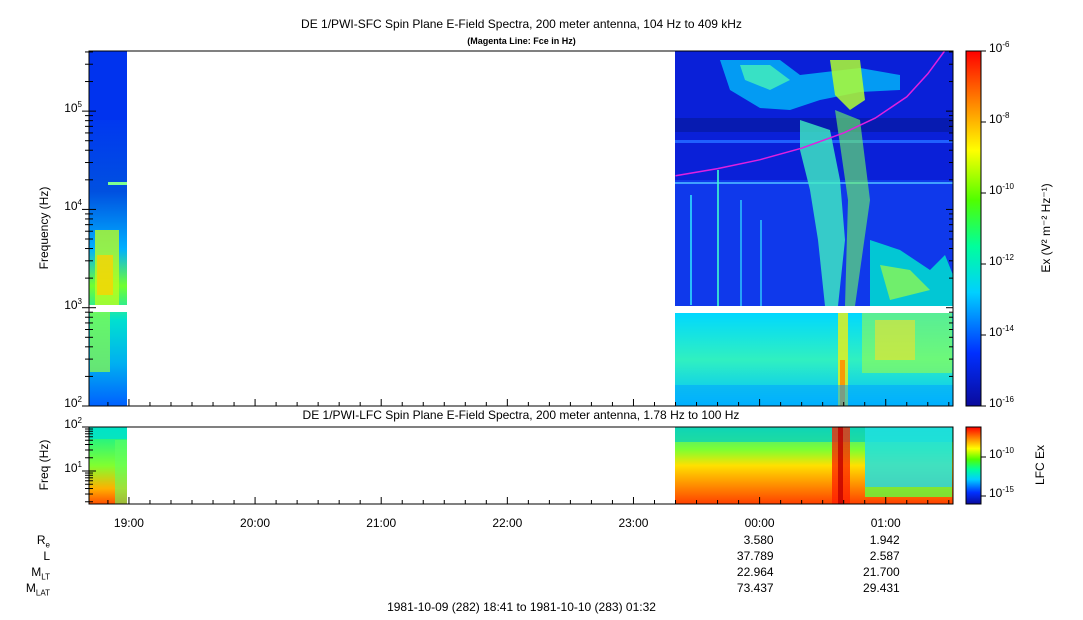 This screenshot has width=1083, height=620. Describe the element at coordinates (1001, 331) in the screenshot. I see `sfc-colorbar-tick-label: 10⁻¹⁴` at that location.